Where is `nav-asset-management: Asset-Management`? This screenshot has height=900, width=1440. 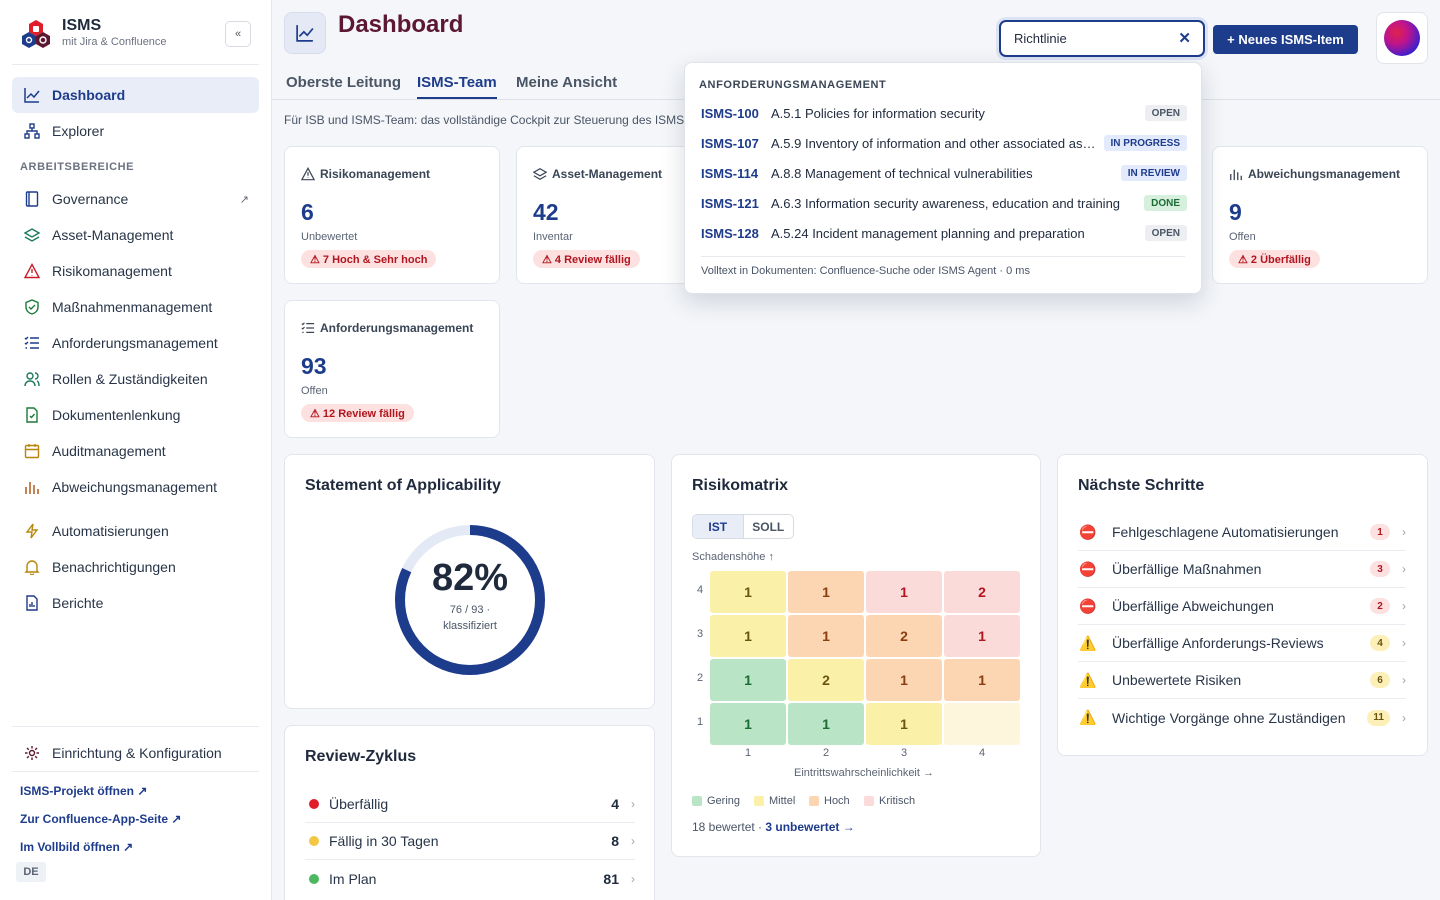
nav-asset-management: Asset-Management is located at coordinates (135, 235).